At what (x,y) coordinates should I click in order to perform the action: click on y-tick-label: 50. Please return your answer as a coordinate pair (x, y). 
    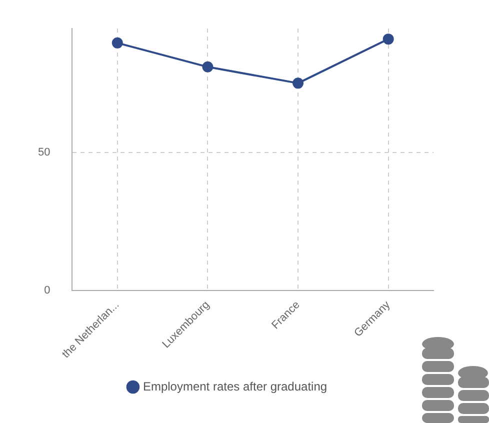
    Looking at the image, I should click on (44, 152).